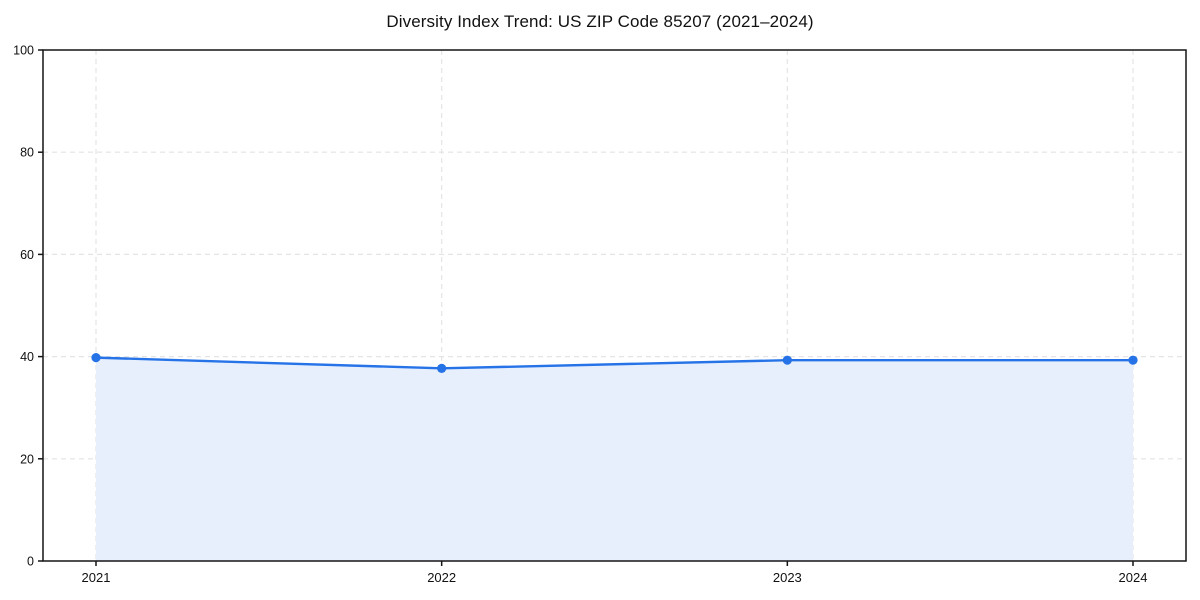 Image resolution: width=1200 pixels, height=600 pixels. Describe the element at coordinates (96, 358) in the screenshot. I see `data-point-2021` at that location.